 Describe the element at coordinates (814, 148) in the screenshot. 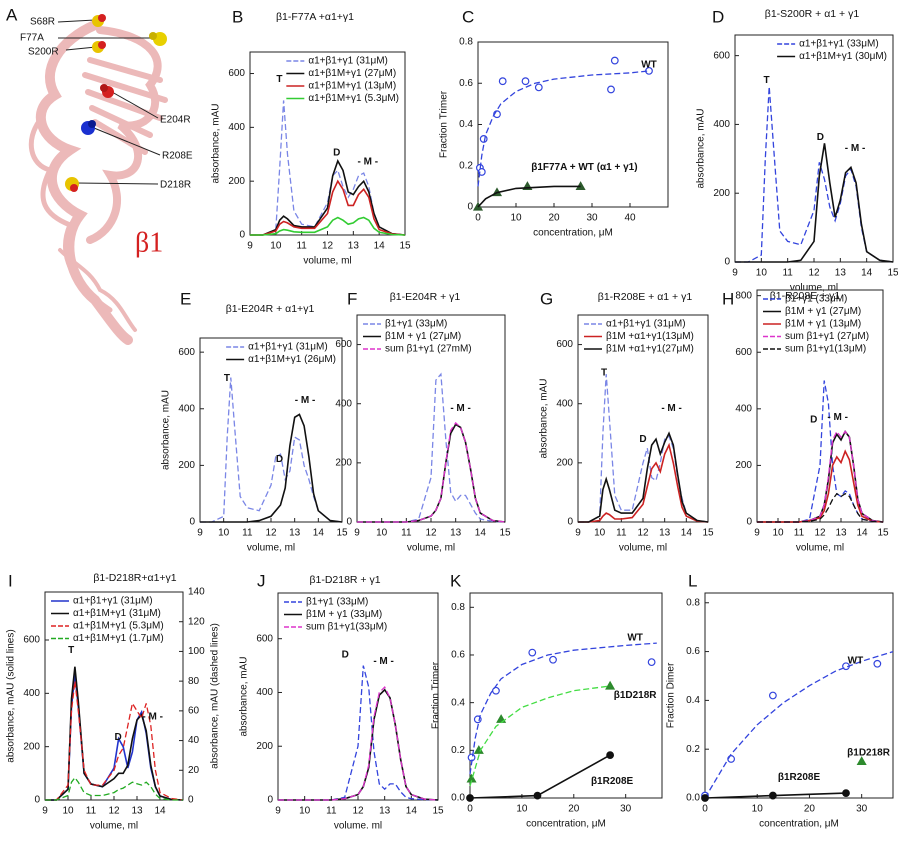

I see `plot-frame` at that location.